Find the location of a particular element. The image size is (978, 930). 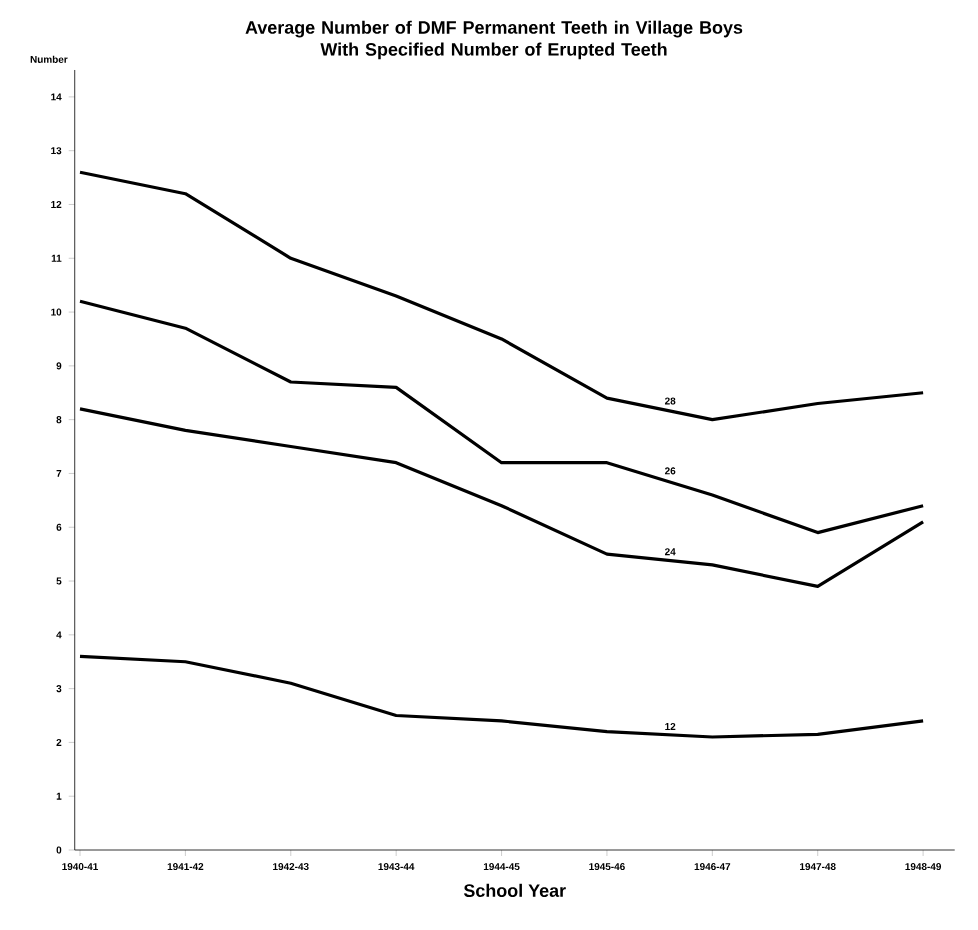

x-axis-title: School Year is located at coordinates (514, 890).